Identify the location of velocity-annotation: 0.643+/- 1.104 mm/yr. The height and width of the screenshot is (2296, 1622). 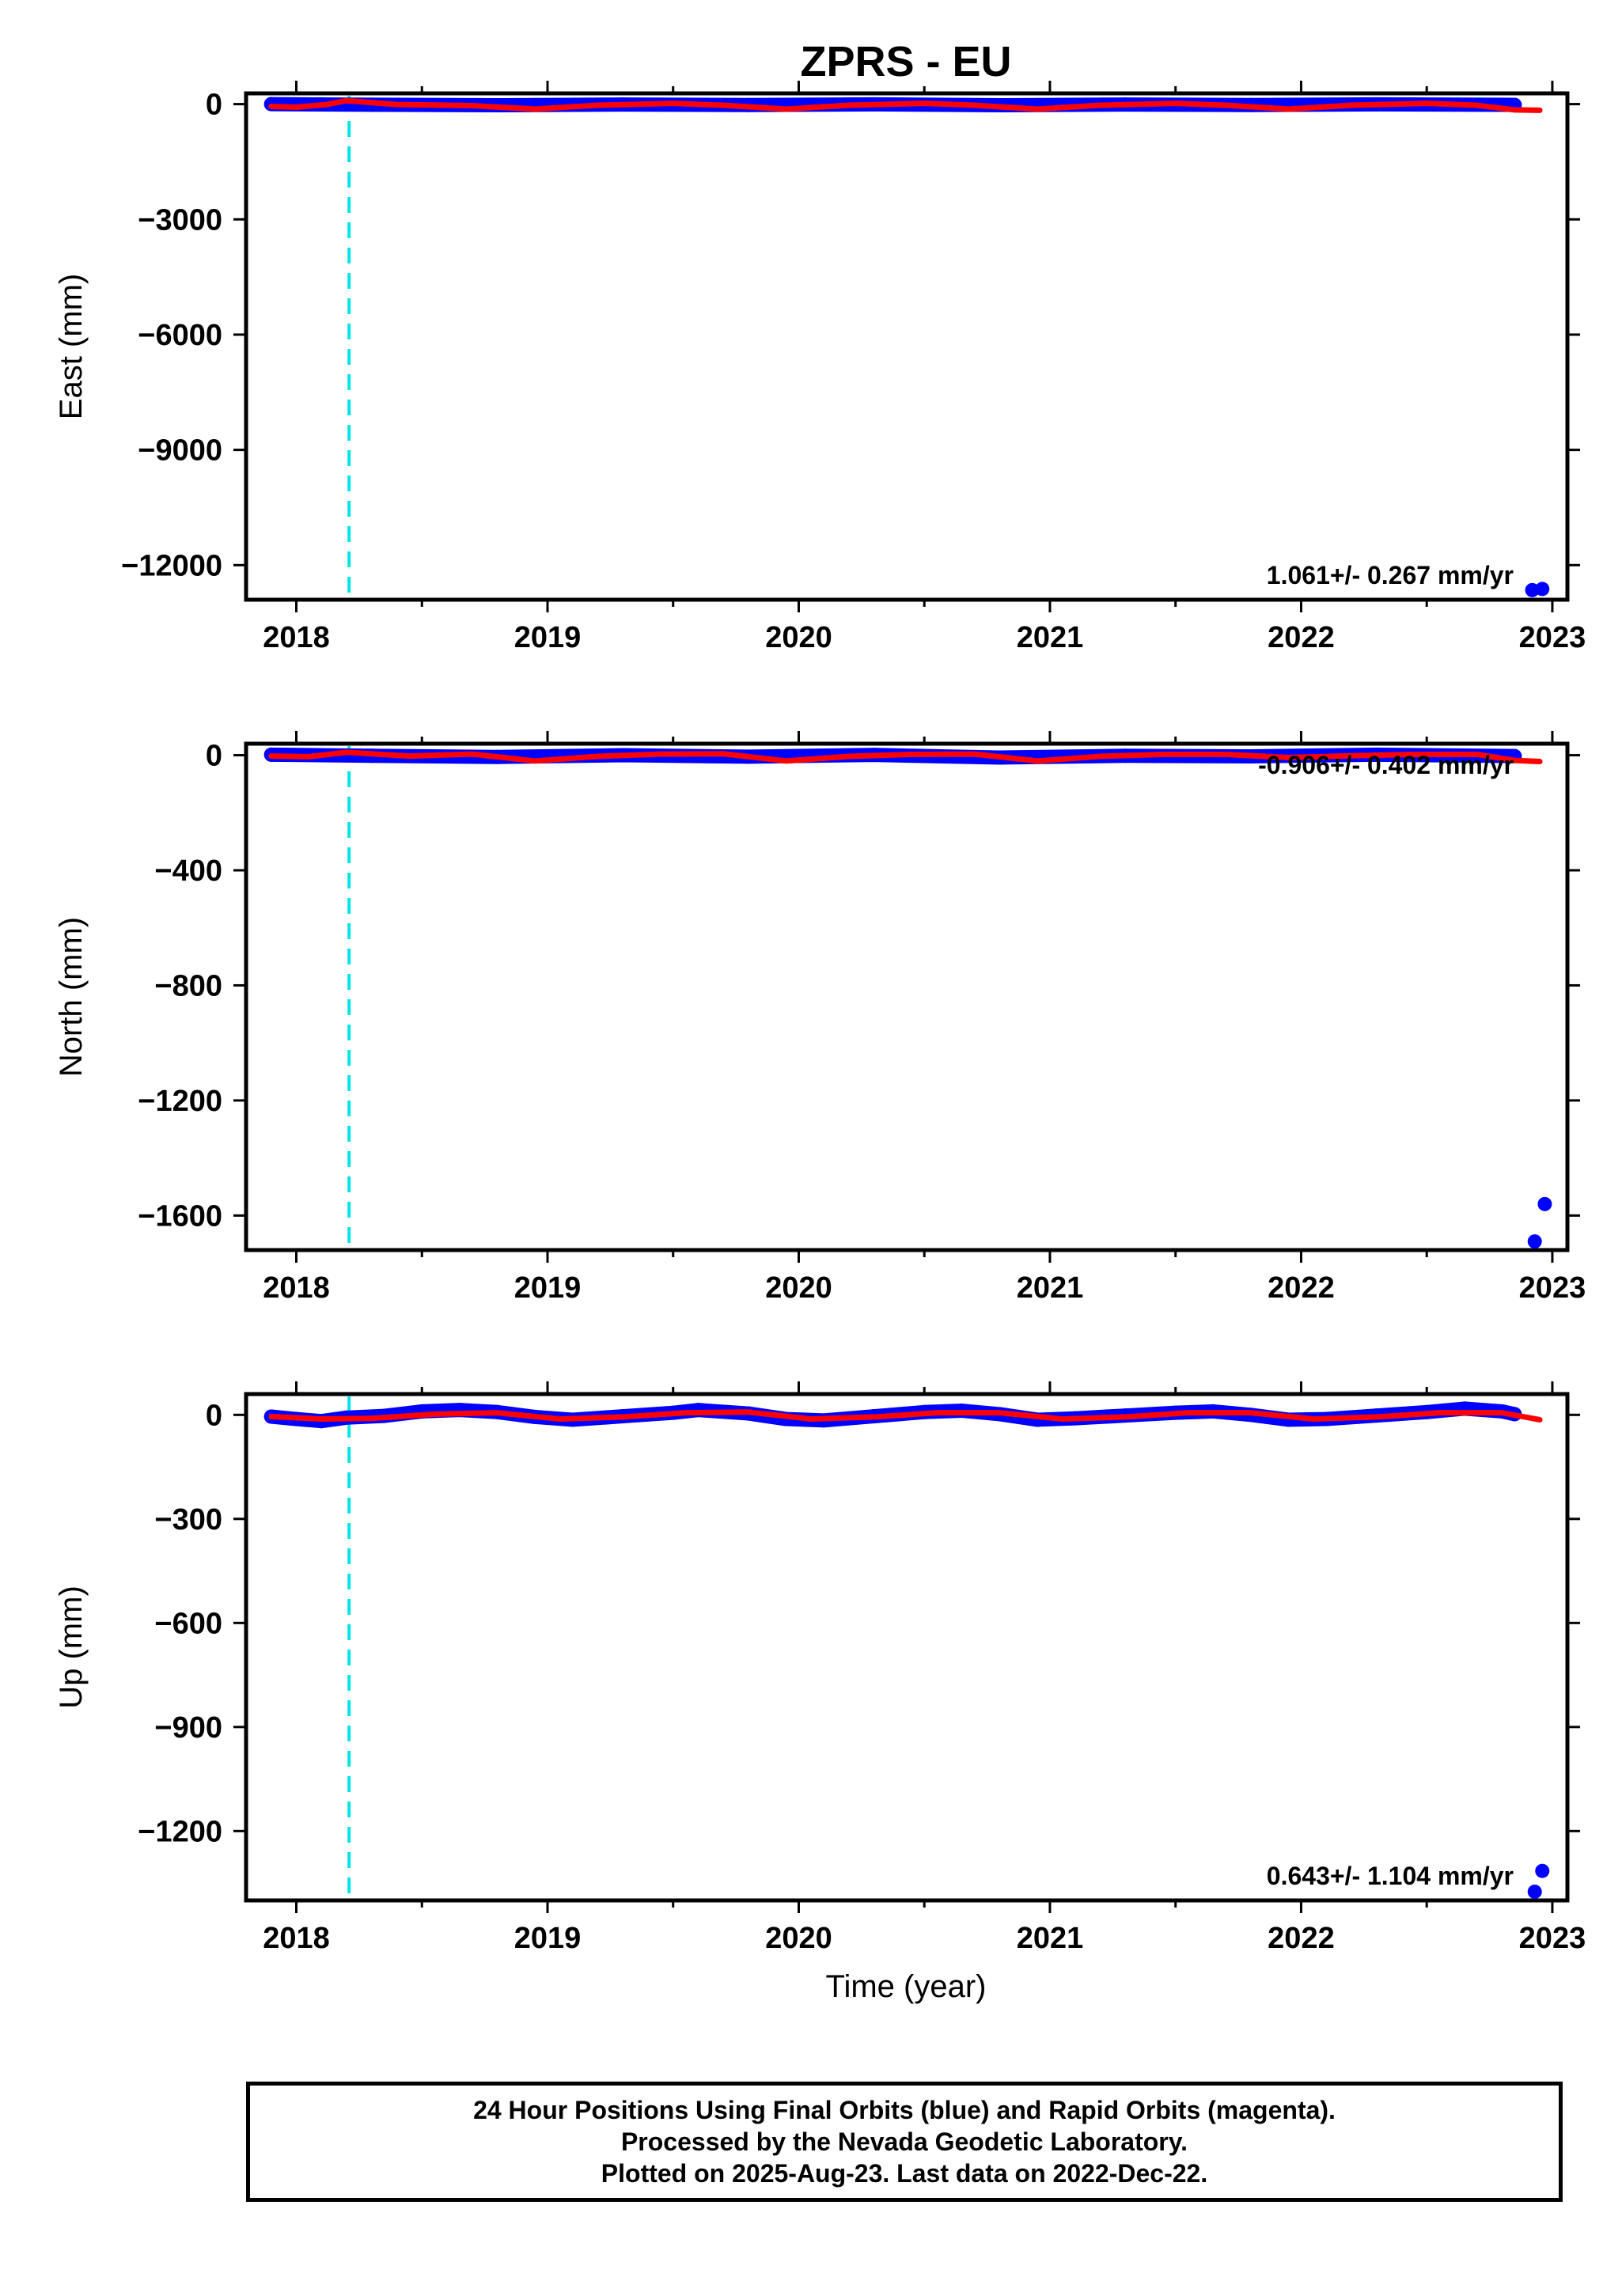
(1391, 1876).